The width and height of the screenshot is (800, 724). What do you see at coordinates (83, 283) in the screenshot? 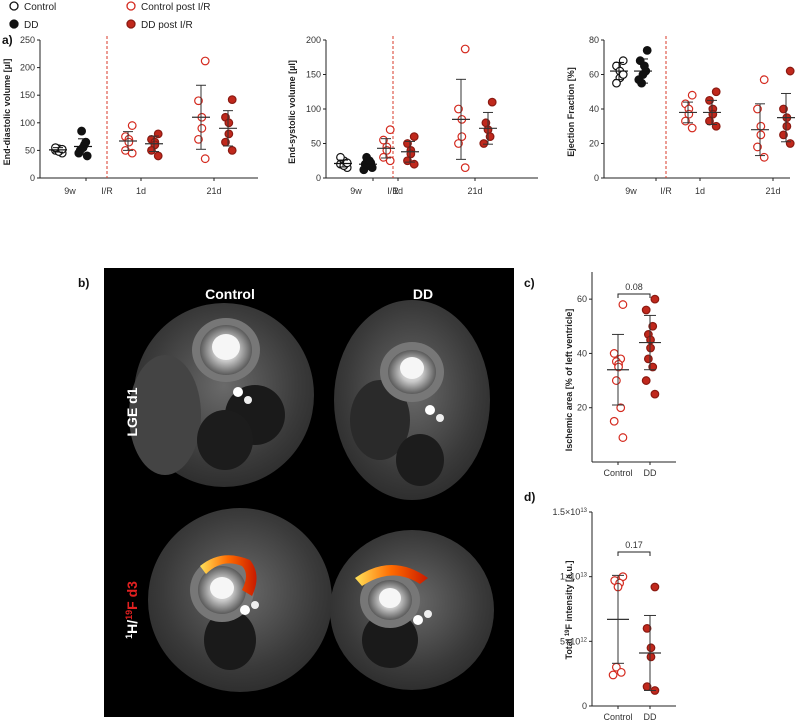
I see `panel-label-b: b)` at bounding box center [83, 283].